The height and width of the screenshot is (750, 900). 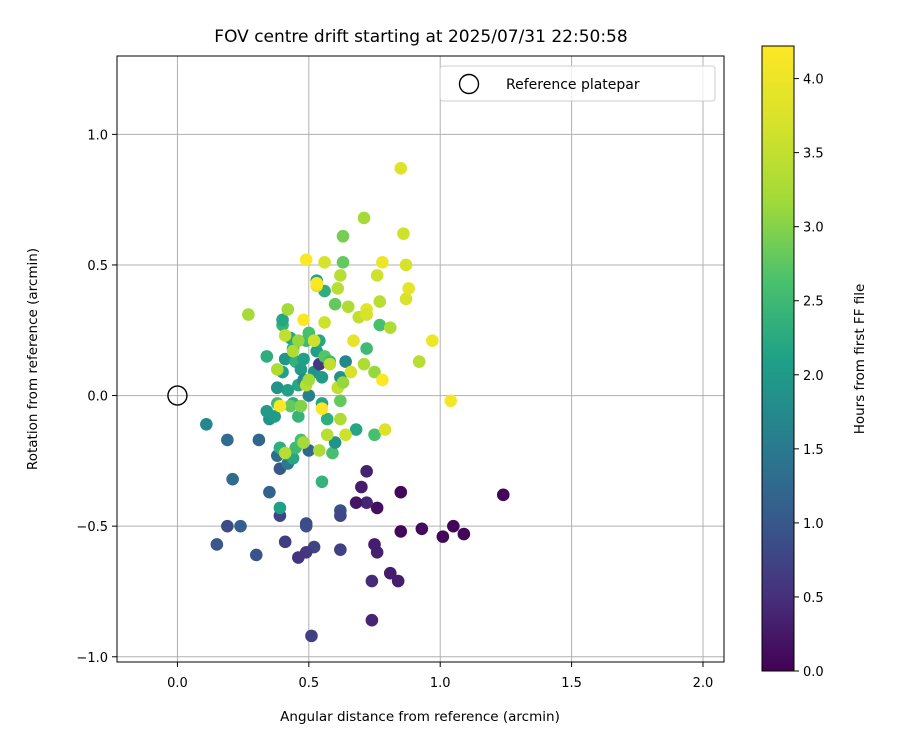 What do you see at coordinates (92, 658) in the screenshot?
I see `y-tick-label: −1.0` at bounding box center [92, 658].